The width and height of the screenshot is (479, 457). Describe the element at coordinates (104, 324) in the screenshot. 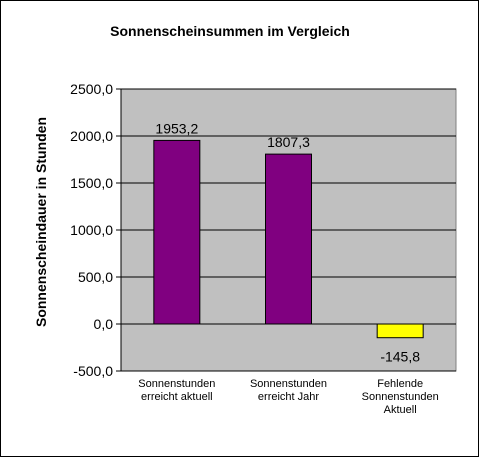

I see `y-tick-label: 0,0` at that location.